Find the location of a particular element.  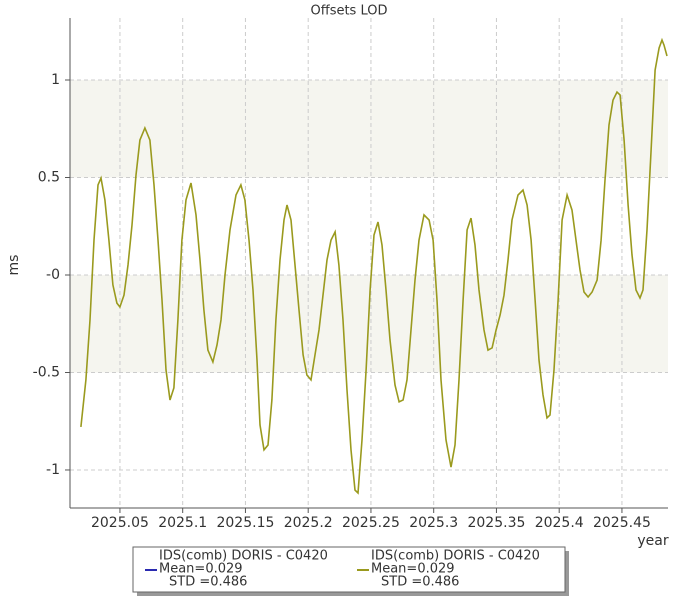

y-tick-label: -1 is located at coordinates (53, 470).